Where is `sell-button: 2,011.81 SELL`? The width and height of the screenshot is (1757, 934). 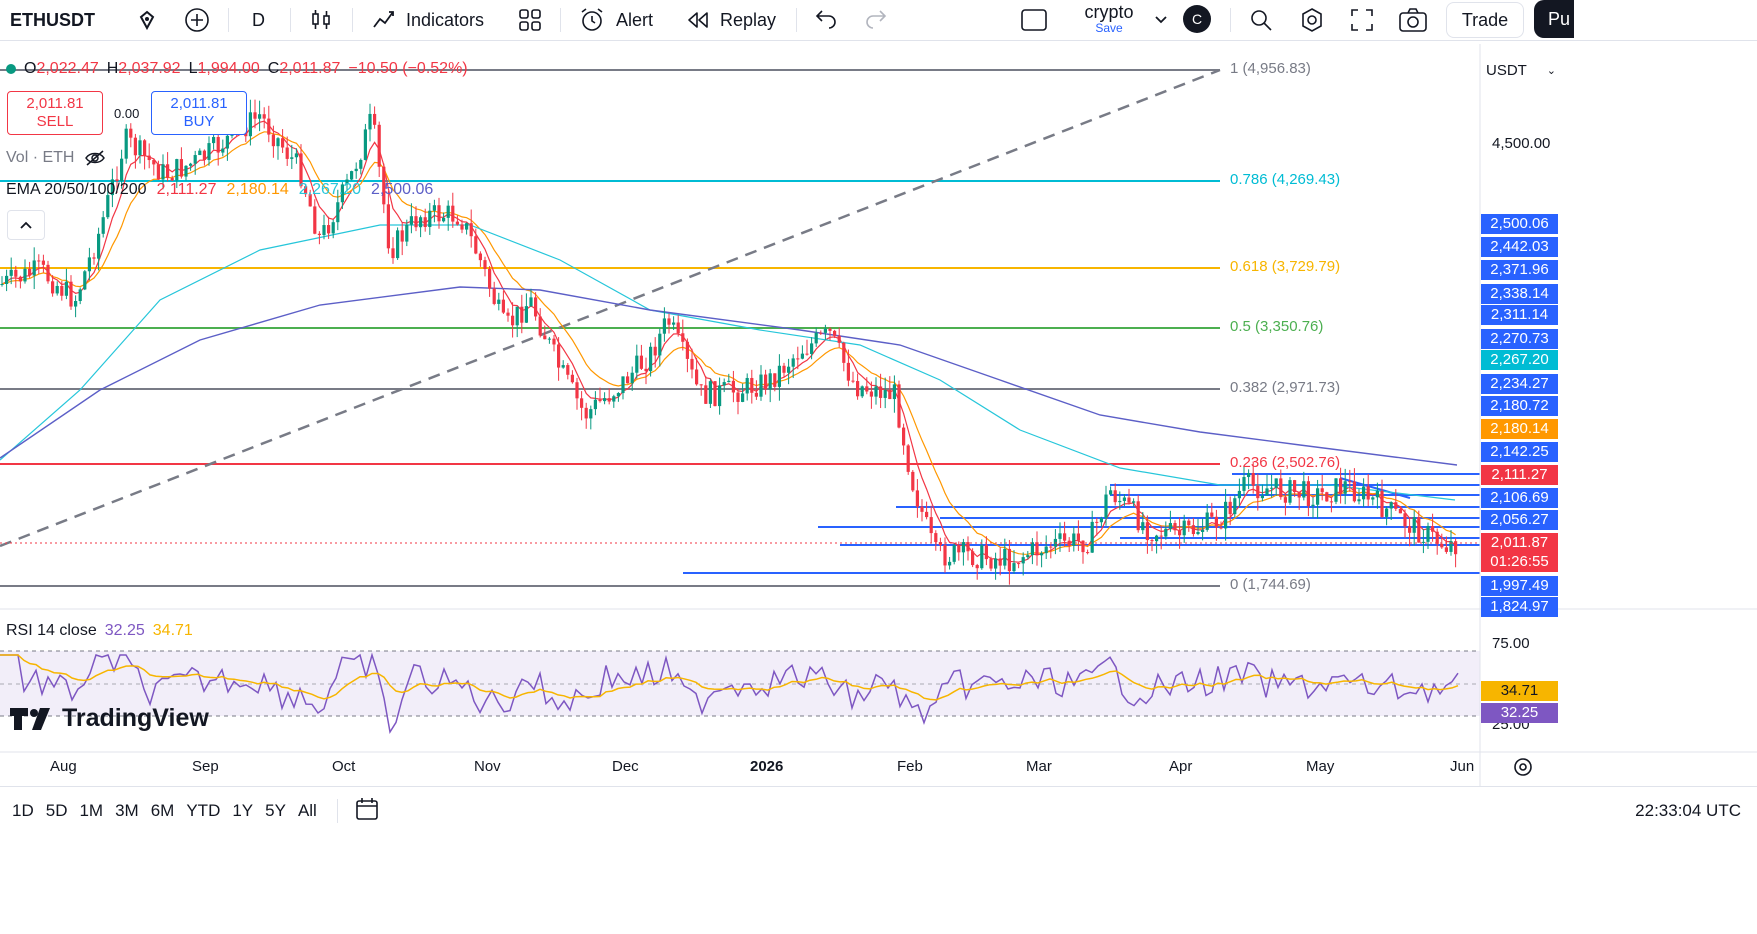
sell-button: 2,011.81 SELL is located at coordinates (55, 113).